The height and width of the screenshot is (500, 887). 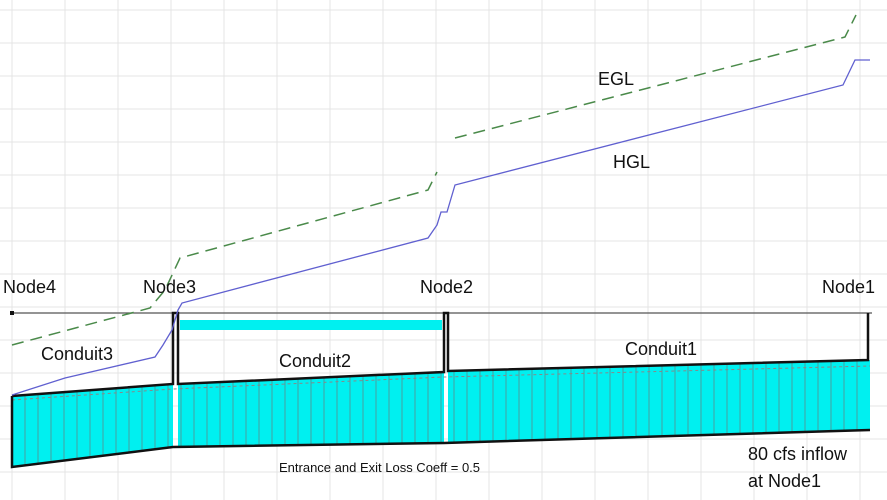 I want to click on node1-label: Node1, so click(x=849, y=287).